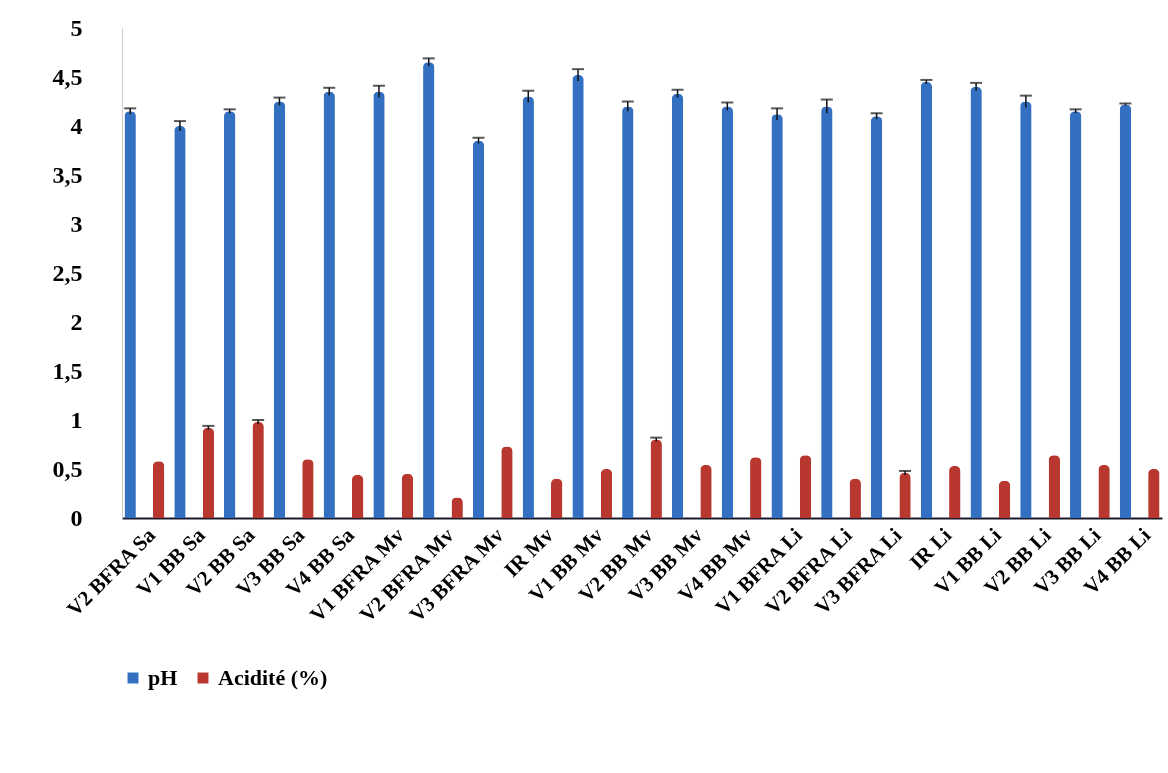 Image resolution: width=1168 pixels, height=773 pixels. I want to click on y-tick-label: 2, so click(76, 321).